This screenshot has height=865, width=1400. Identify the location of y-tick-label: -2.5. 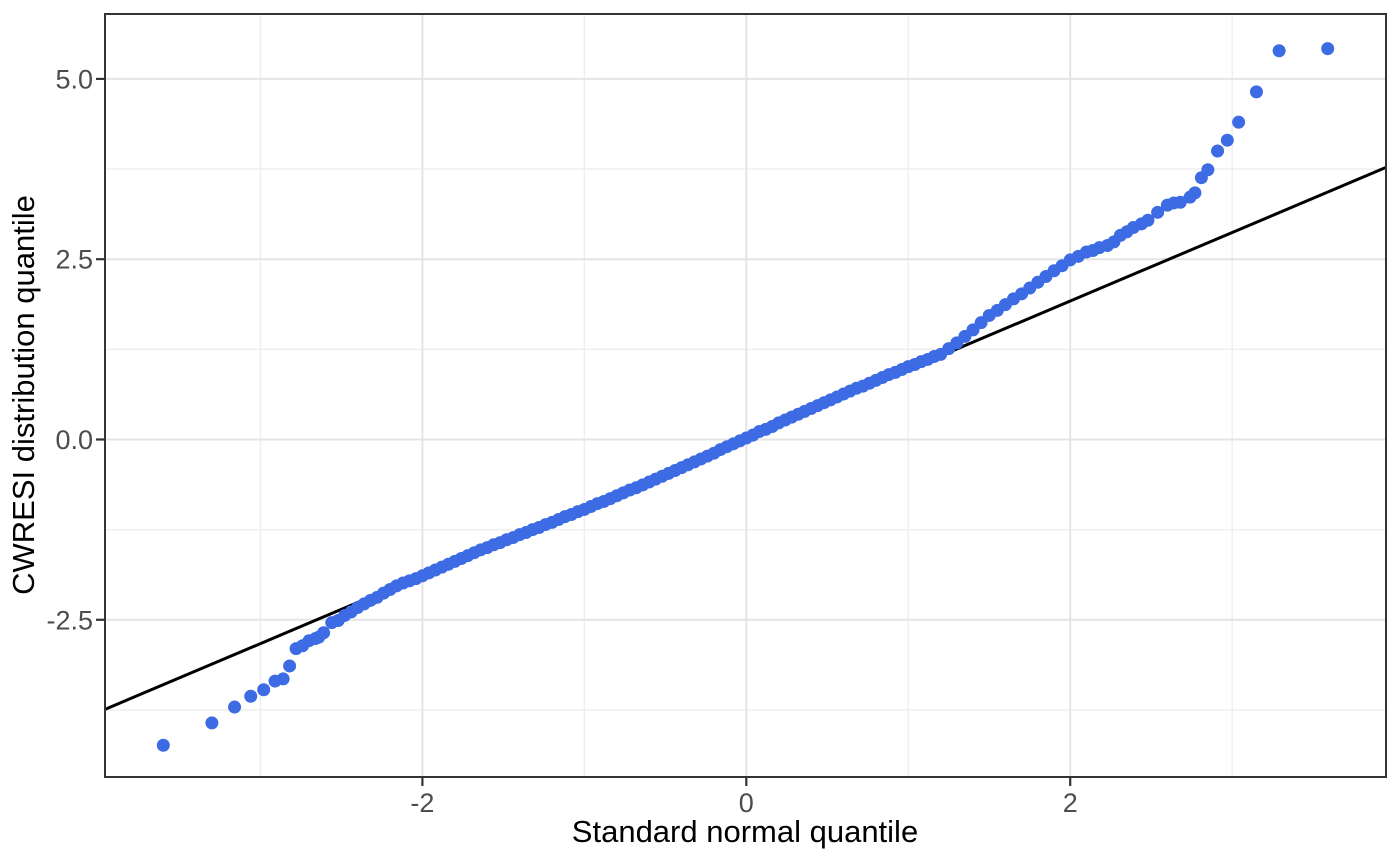
(69, 620).